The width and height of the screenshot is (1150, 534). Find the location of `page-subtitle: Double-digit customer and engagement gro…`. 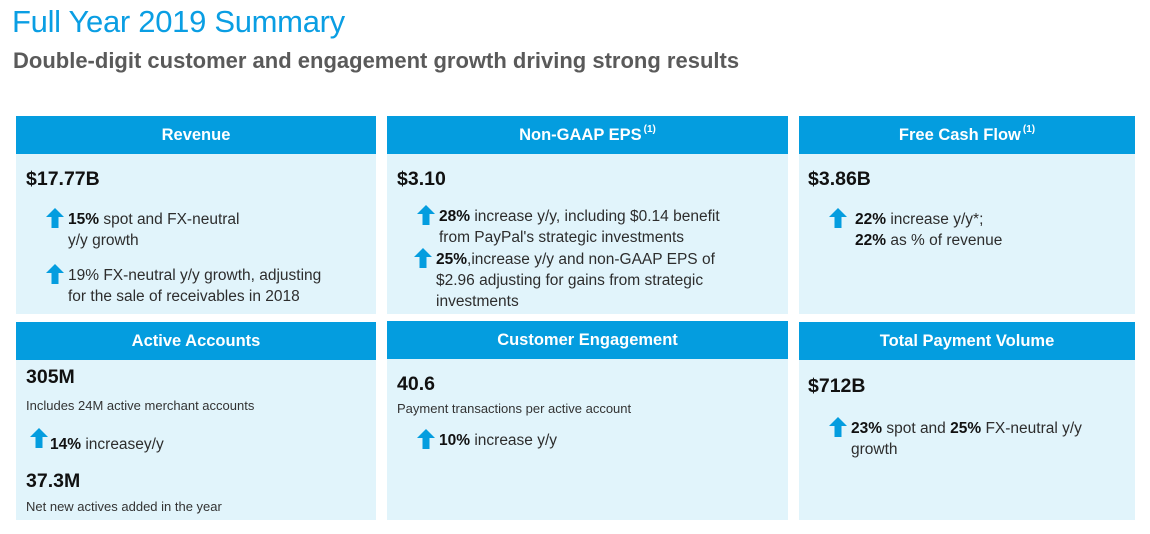

page-subtitle: Double-digit customer and engagement gro… is located at coordinates (376, 60).